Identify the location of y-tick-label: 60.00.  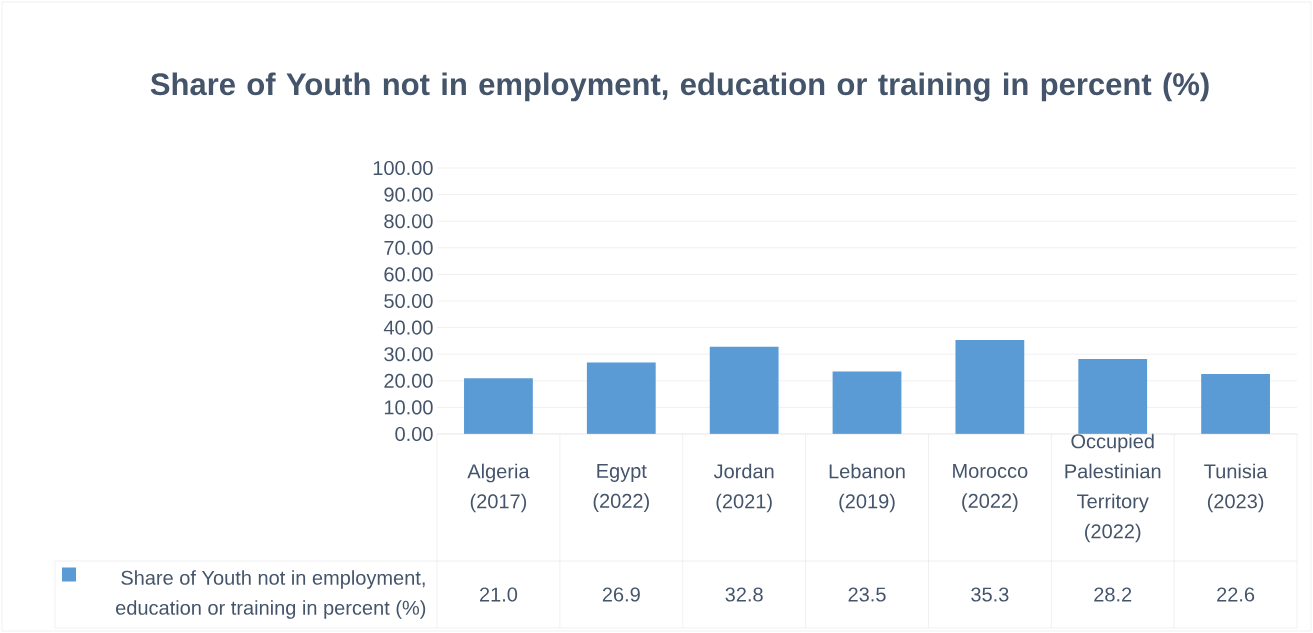
(408, 274).